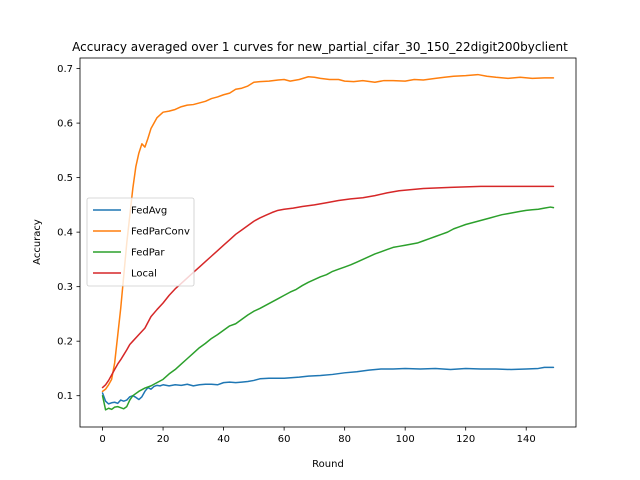  What do you see at coordinates (163, 439) in the screenshot?
I see `x-tick-label: 20` at bounding box center [163, 439].